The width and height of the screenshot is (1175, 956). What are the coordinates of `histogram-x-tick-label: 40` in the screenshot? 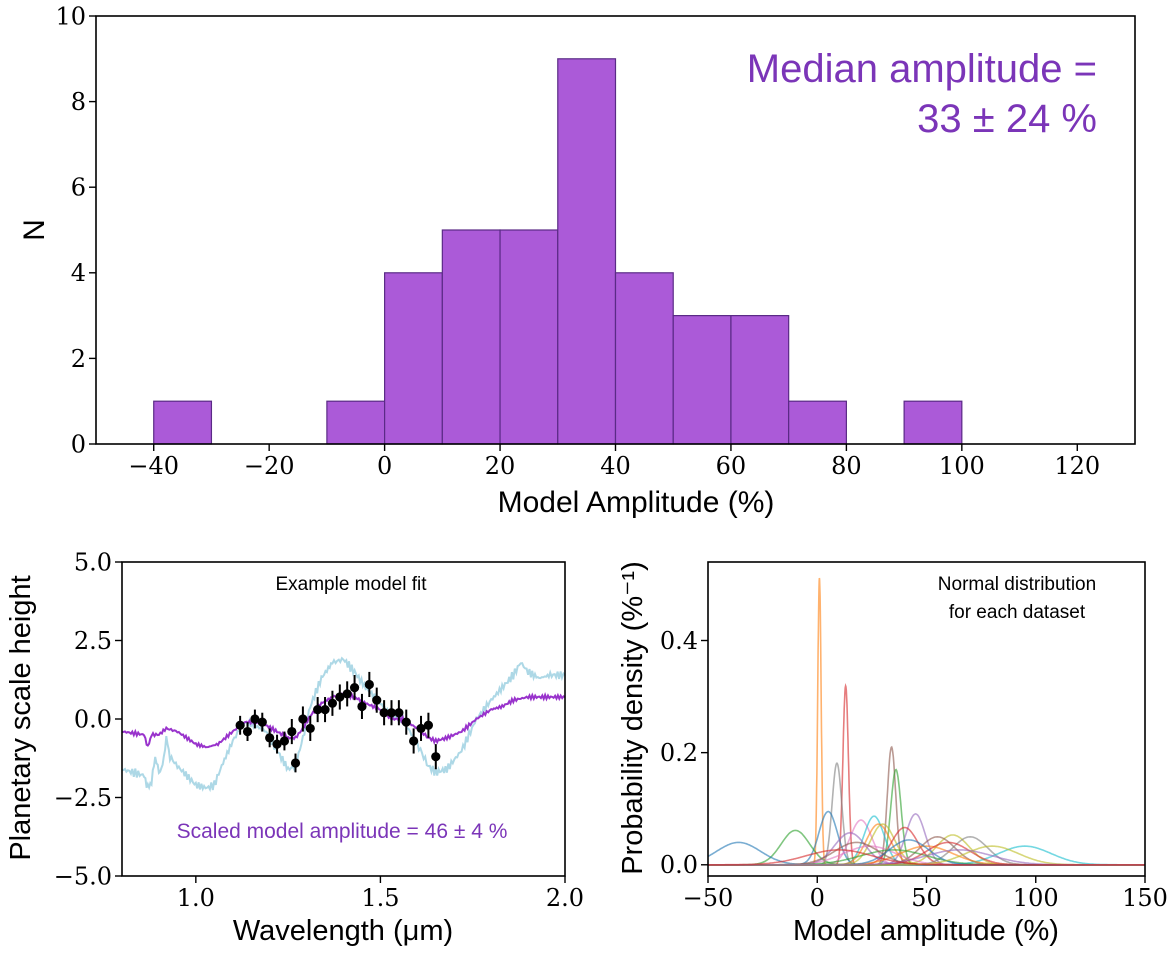 It's located at (615, 466).